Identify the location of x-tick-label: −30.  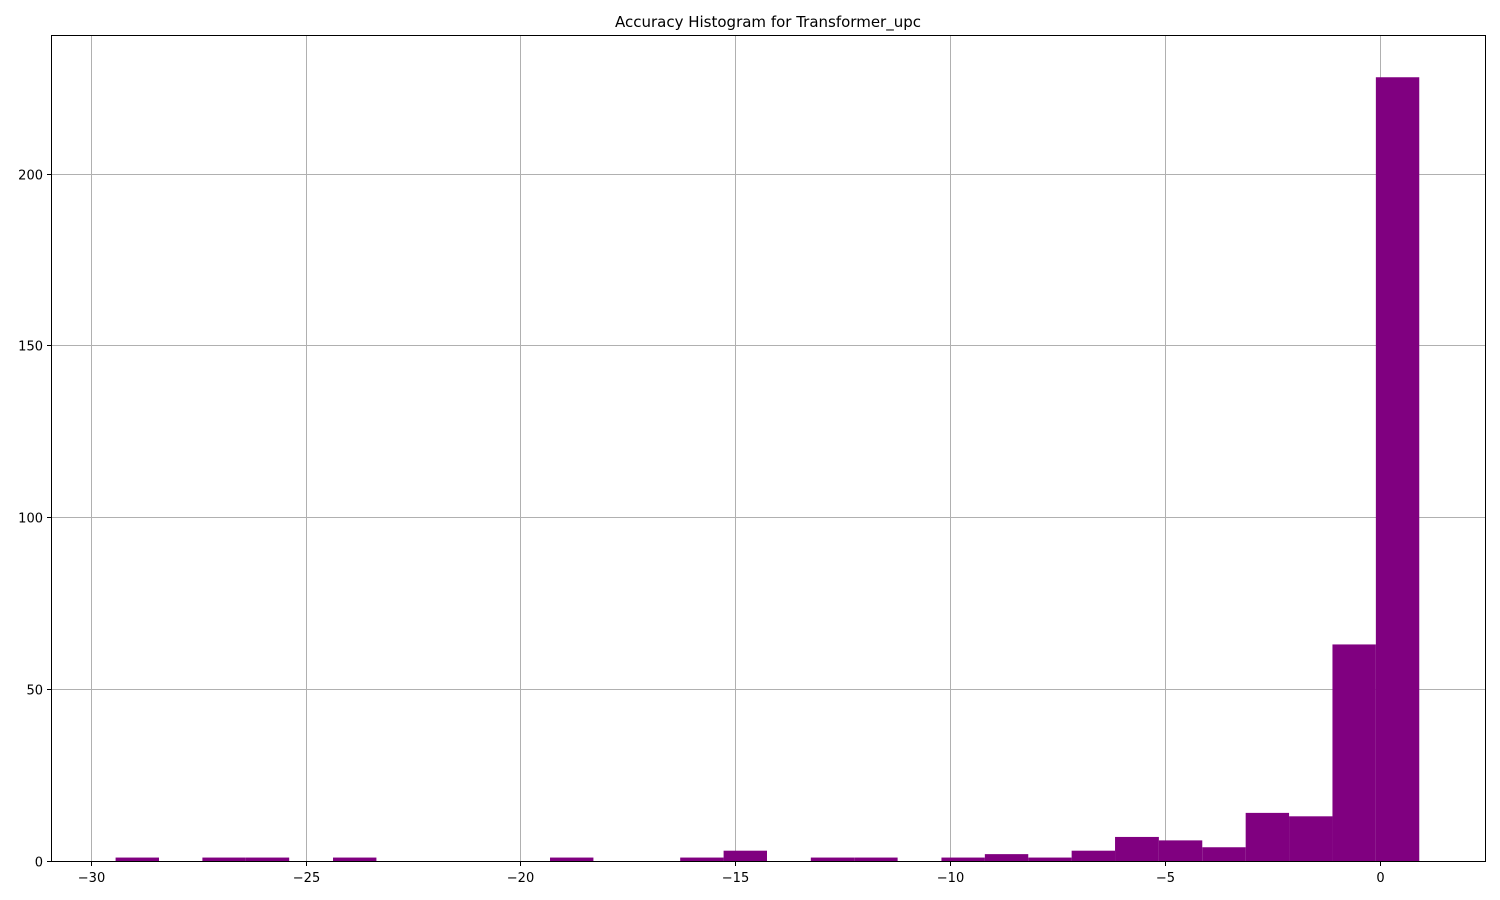
(91, 878).